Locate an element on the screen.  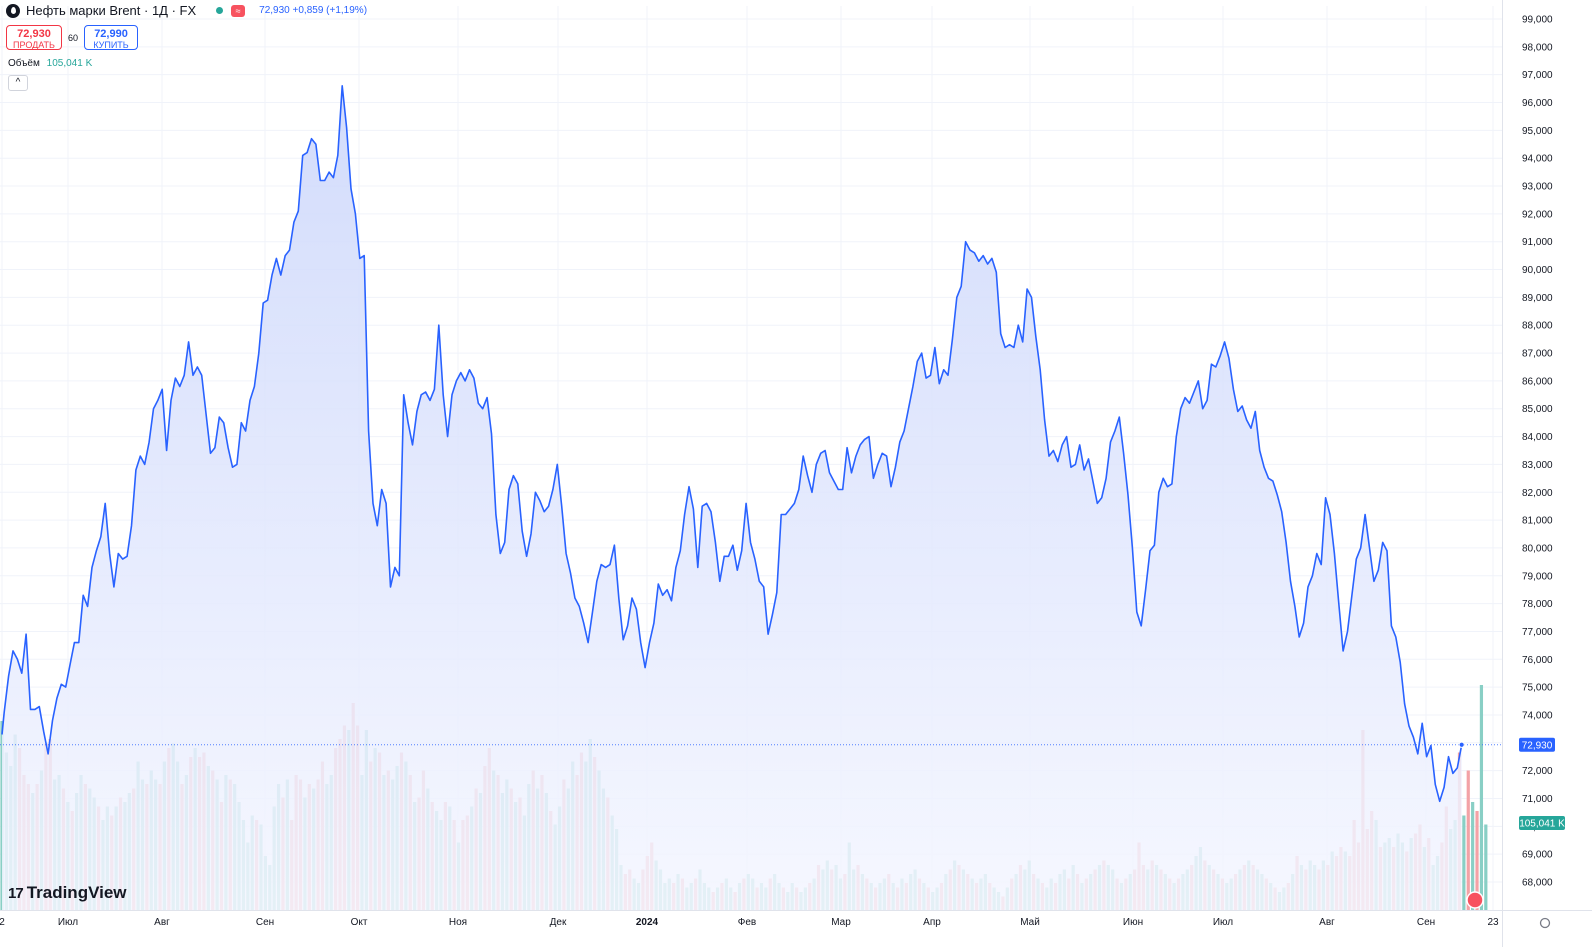
collapse-legend-button: ^ is located at coordinates (18, 83).